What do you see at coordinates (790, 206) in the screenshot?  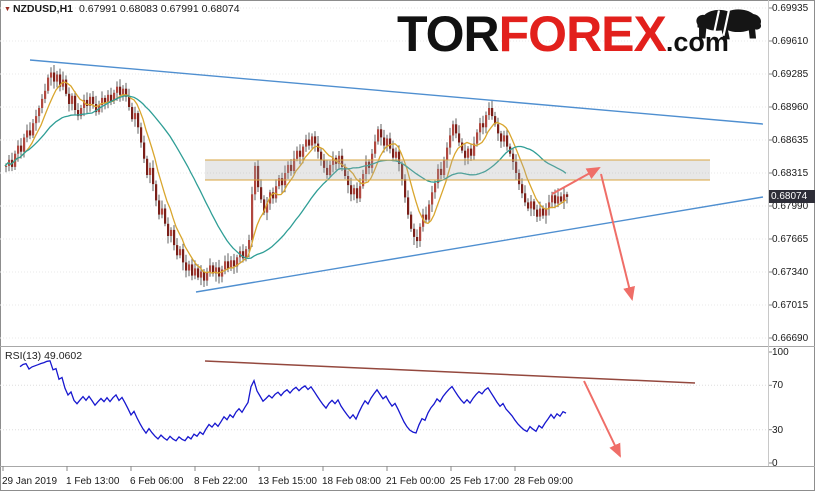 I see `price-axis-label: 0.67990` at bounding box center [790, 206].